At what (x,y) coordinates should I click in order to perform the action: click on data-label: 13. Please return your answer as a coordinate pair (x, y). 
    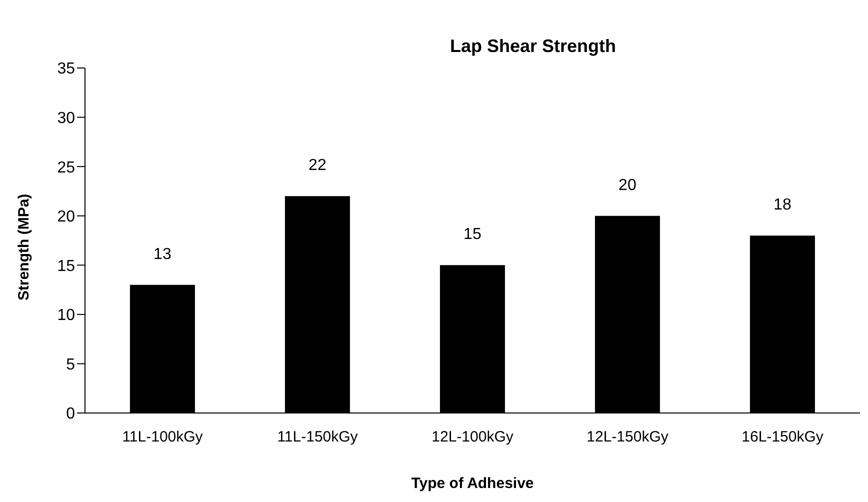
    Looking at the image, I should click on (163, 254).